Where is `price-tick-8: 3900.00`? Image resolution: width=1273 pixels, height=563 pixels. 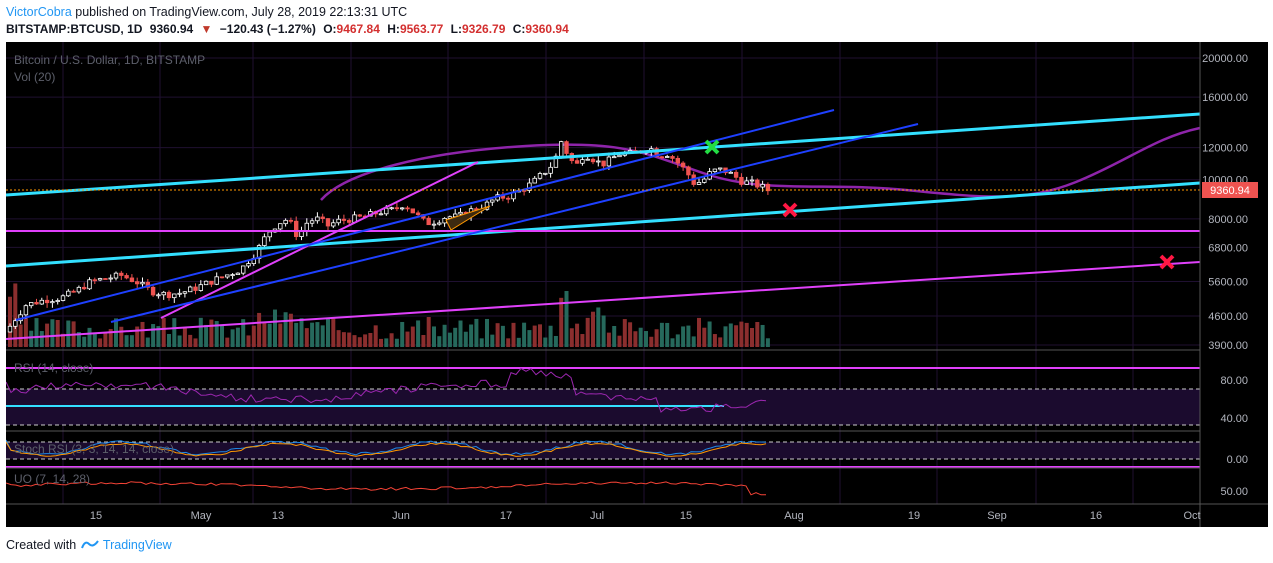
price-tick-8: 3900.00 is located at coordinates (1228, 346).